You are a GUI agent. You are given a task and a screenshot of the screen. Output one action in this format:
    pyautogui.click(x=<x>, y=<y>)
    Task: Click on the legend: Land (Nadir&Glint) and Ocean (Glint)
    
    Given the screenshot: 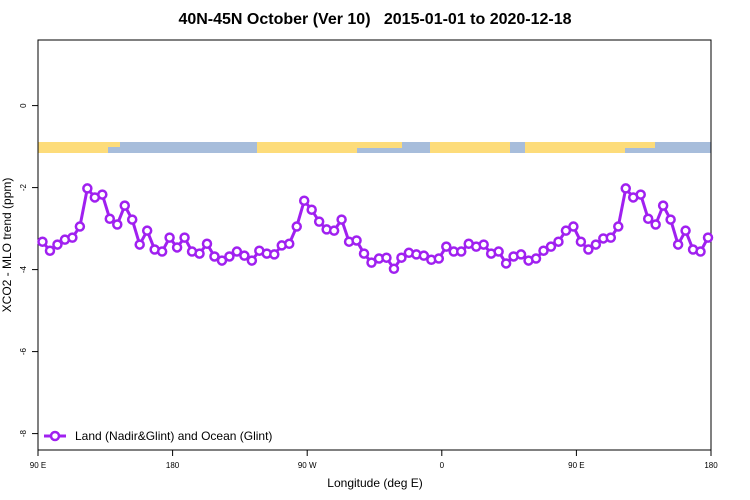 What is the action you would take?
    pyautogui.click(x=158, y=436)
    